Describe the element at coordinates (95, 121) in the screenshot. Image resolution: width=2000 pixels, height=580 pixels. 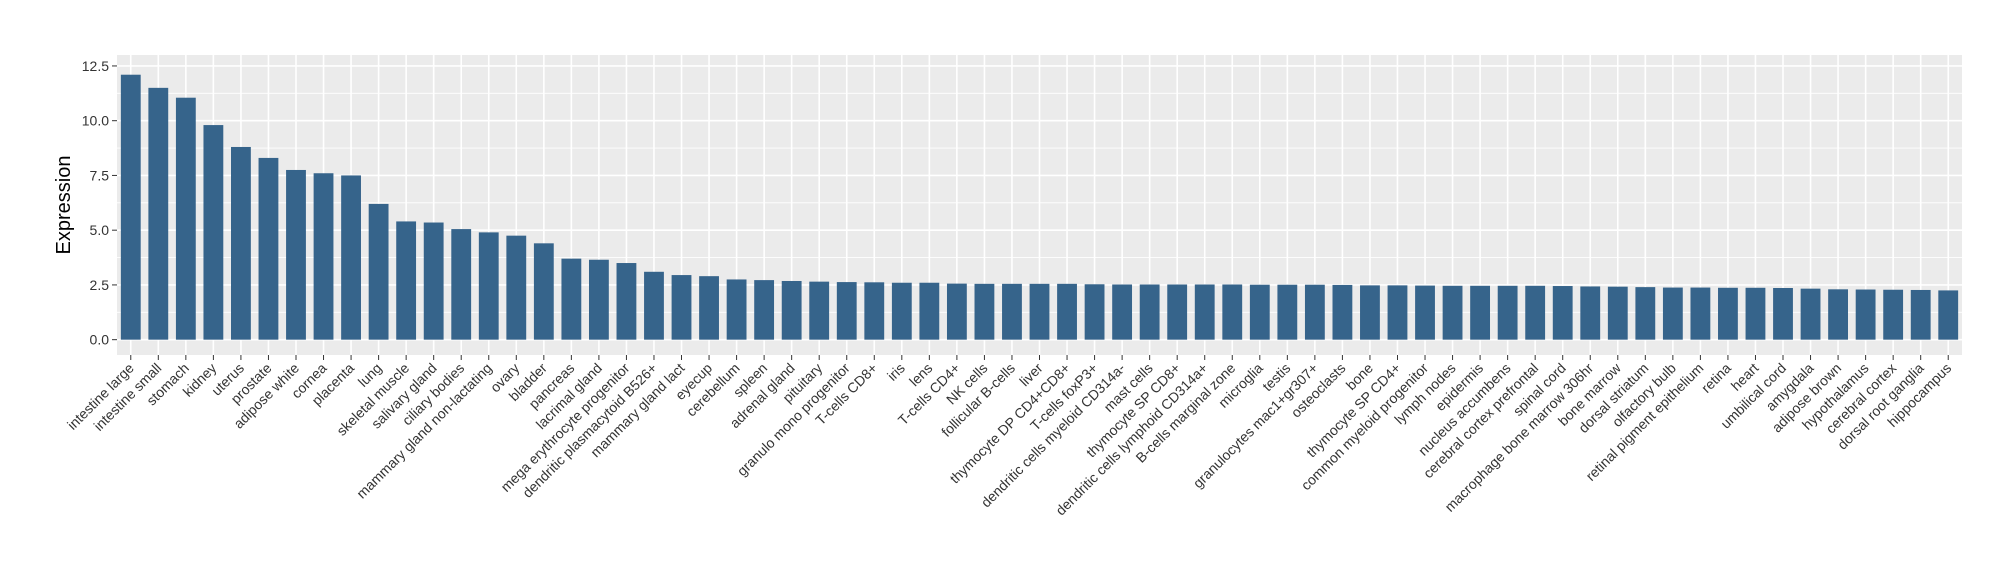
I see `y-tick-label: 10.0` at that location.